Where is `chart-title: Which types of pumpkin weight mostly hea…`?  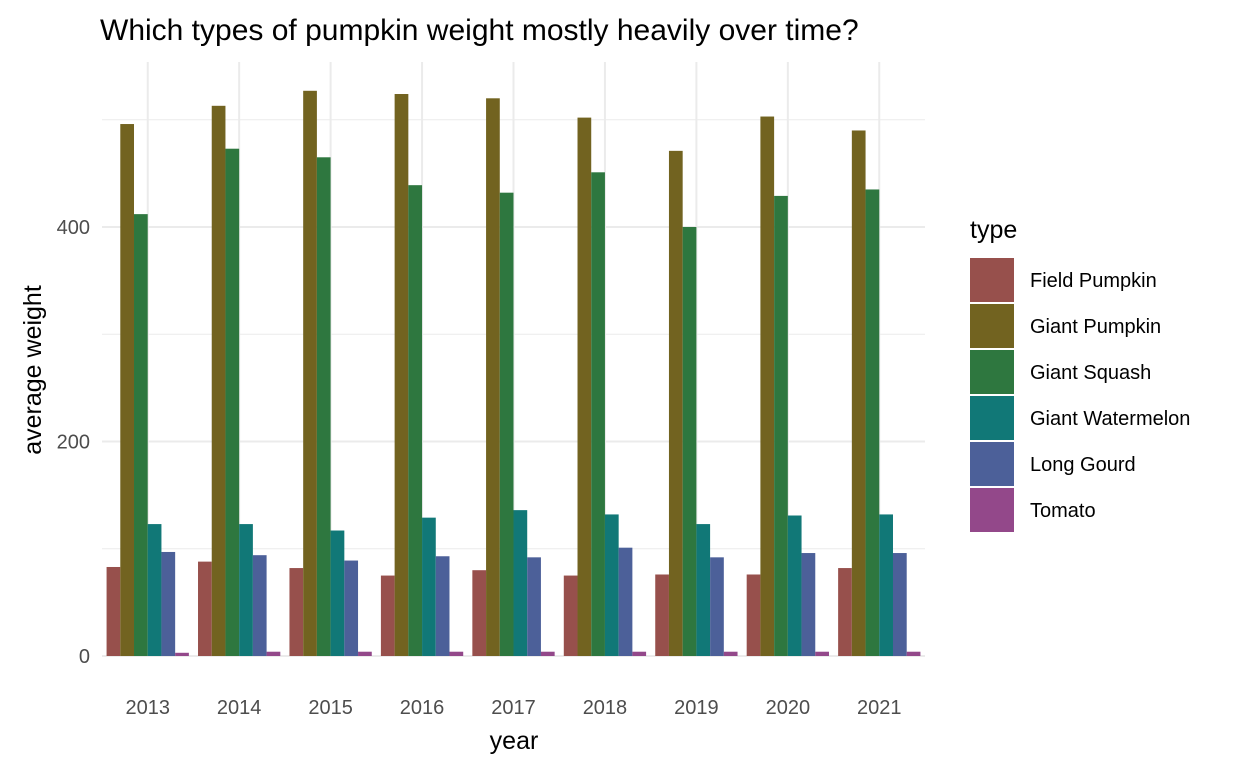 chart-title: Which types of pumpkin weight mostly hea… is located at coordinates (479, 30).